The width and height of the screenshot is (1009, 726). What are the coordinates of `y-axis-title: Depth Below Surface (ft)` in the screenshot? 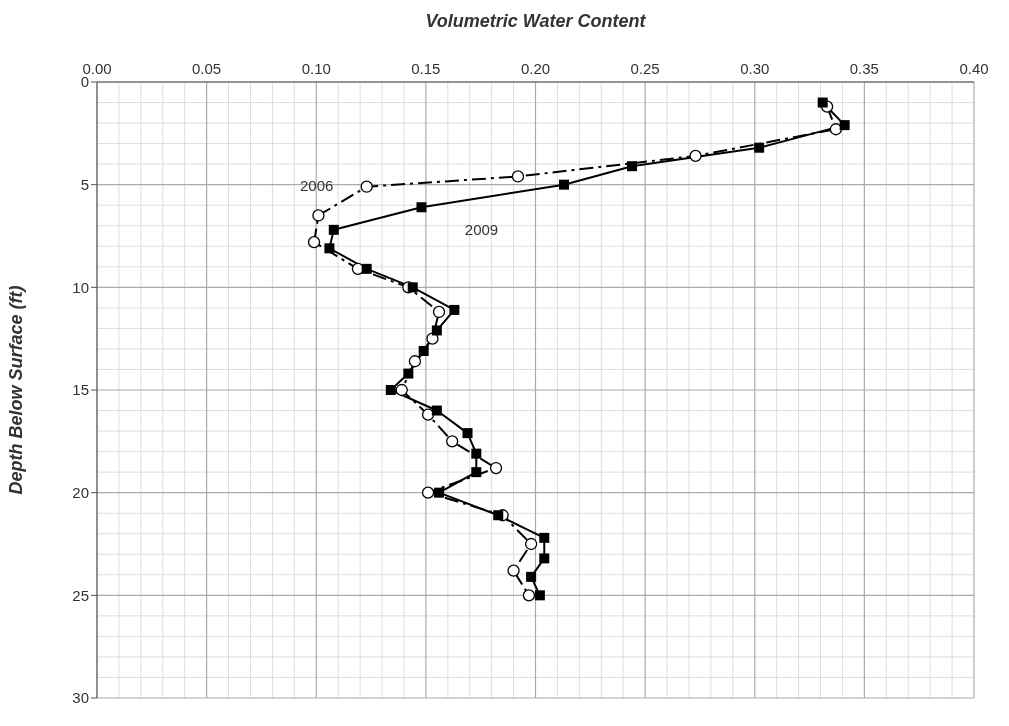 It's located at (16, 390).